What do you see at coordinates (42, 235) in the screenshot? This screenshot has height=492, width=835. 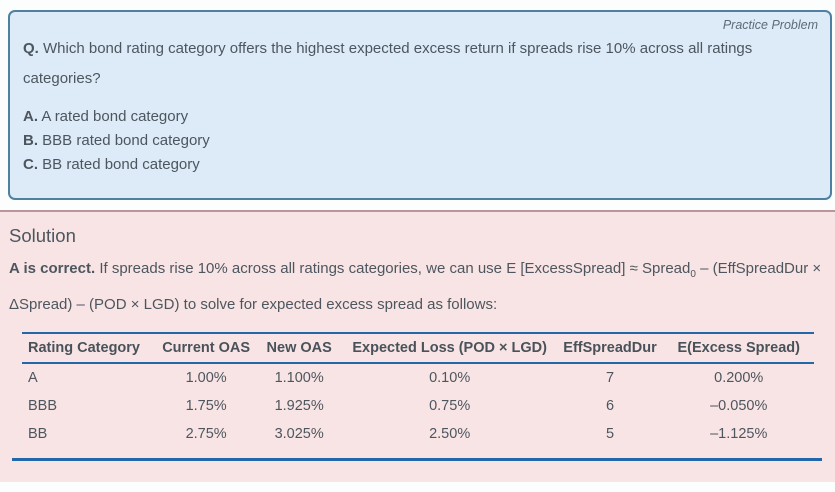 I see `solution-heading: Solution` at bounding box center [42, 235].